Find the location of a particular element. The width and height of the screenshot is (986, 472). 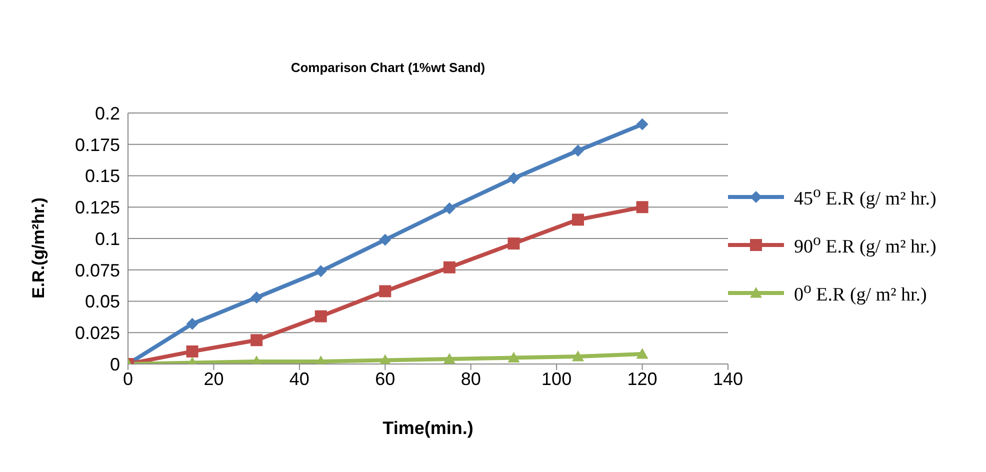

y-tick-label: 0.05 is located at coordinates (102, 302).